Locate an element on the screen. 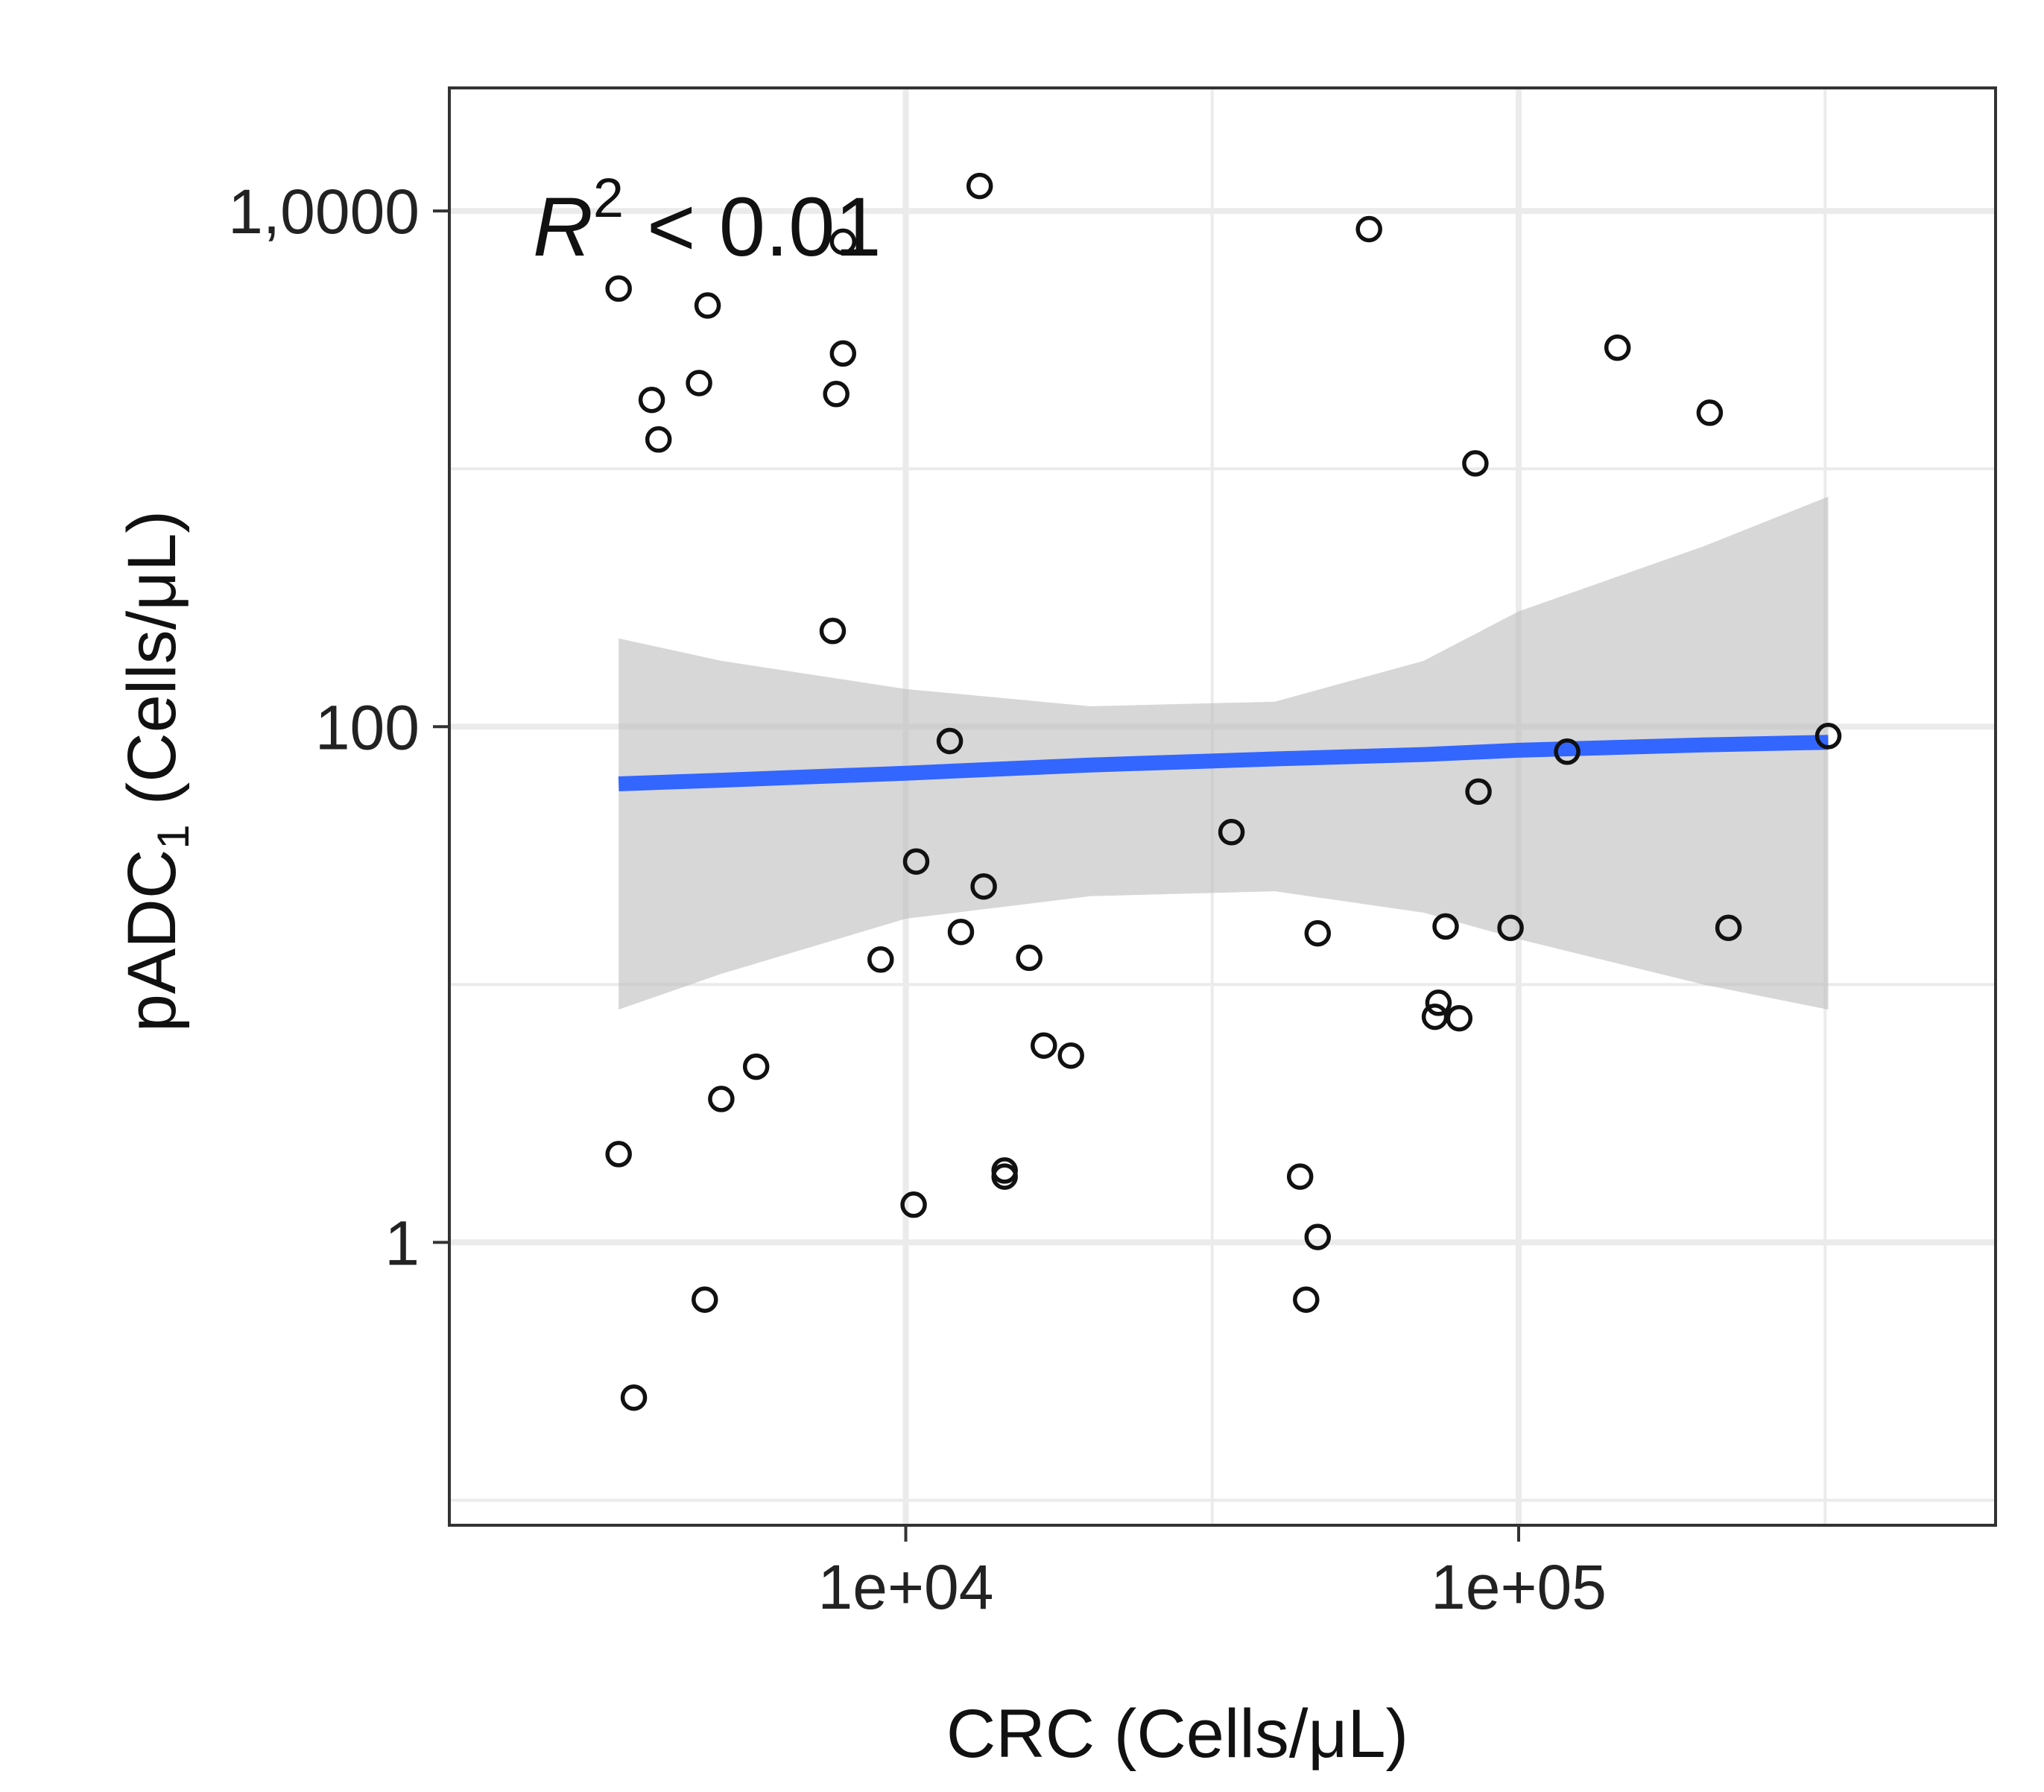  x-tick-label: 1e+05 is located at coordinates (1519, 1587).